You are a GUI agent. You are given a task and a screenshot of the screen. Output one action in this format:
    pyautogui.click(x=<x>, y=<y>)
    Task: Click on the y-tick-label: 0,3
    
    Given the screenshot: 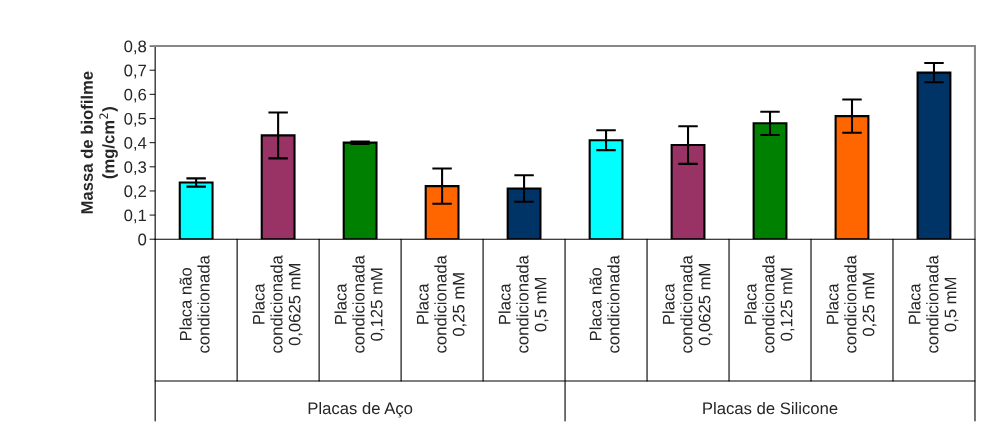 What is the action you would take?
    pyautogui.click(x=135, y=168)
    